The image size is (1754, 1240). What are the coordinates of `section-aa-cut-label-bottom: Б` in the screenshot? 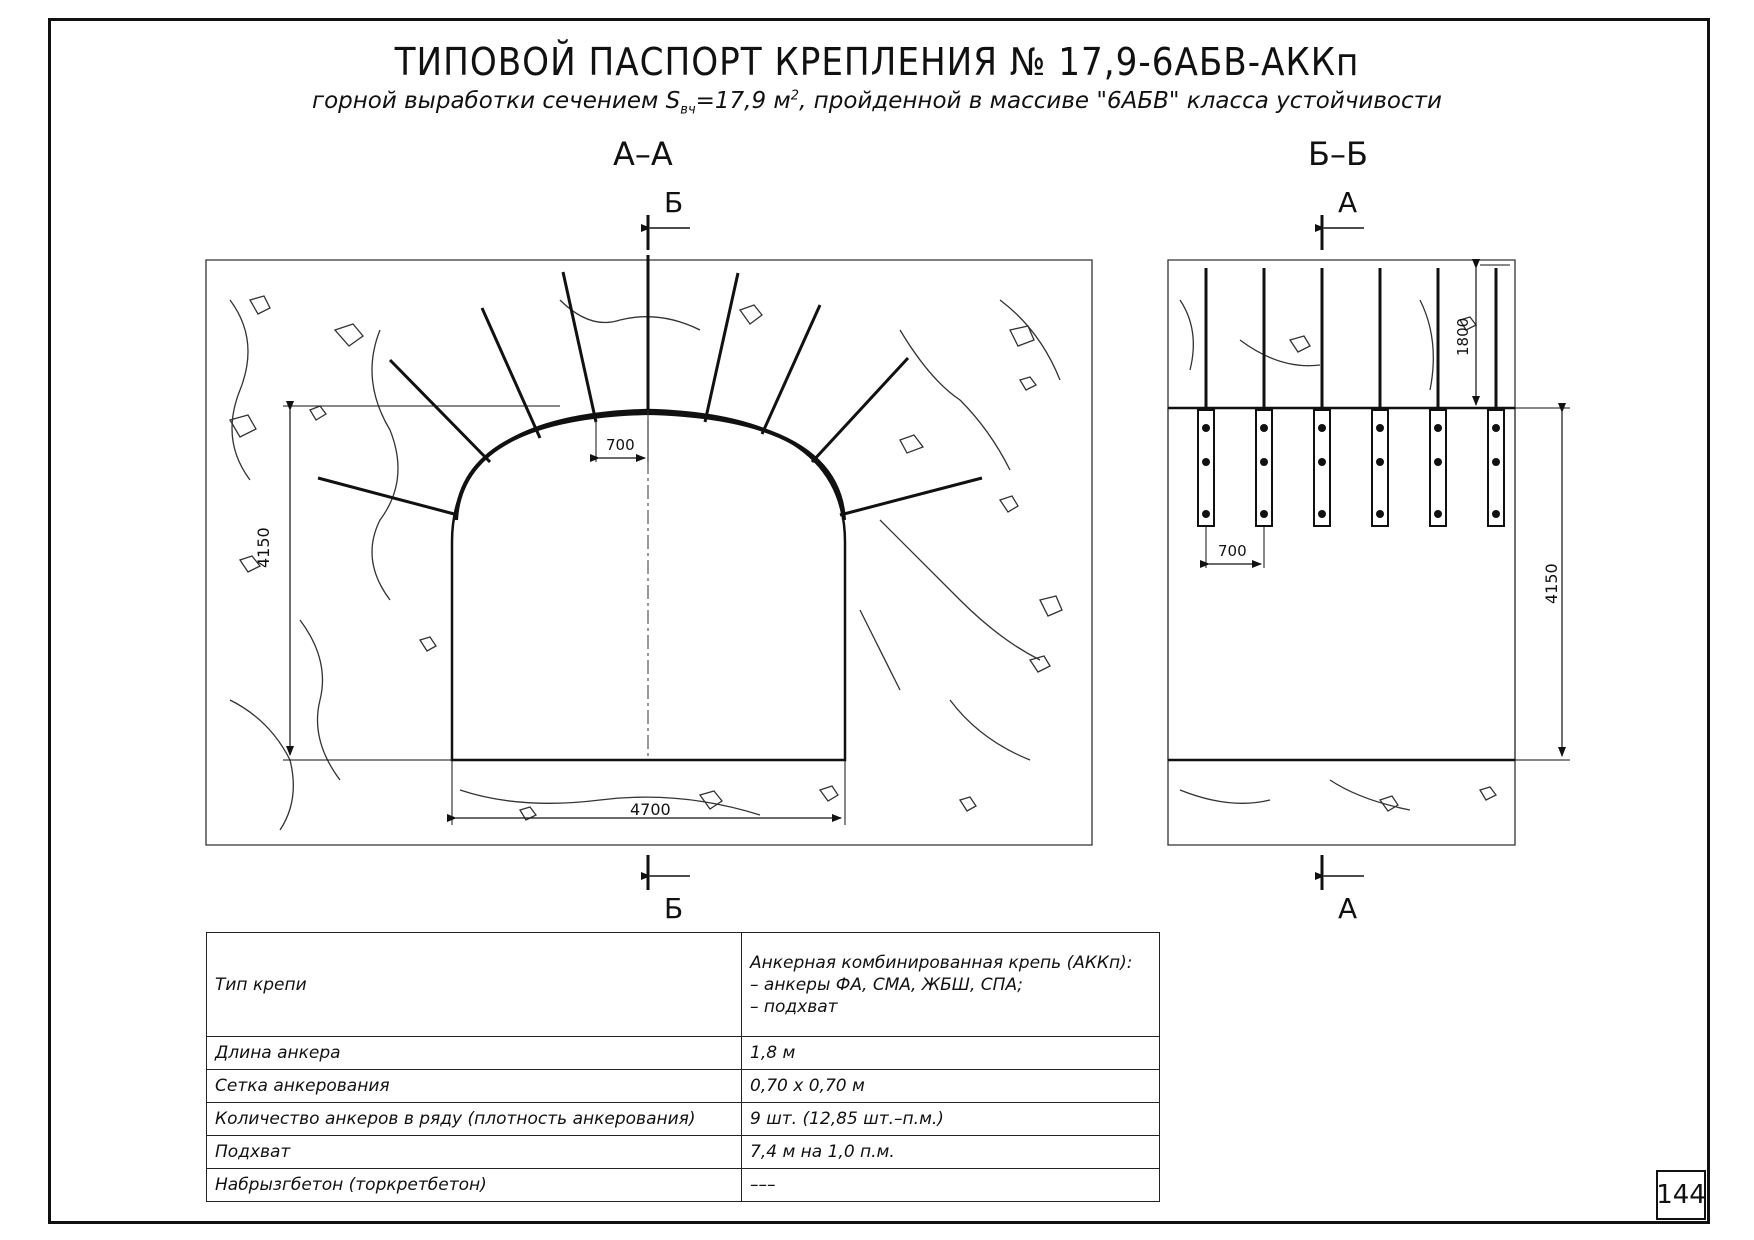 It's located at (674, 908).